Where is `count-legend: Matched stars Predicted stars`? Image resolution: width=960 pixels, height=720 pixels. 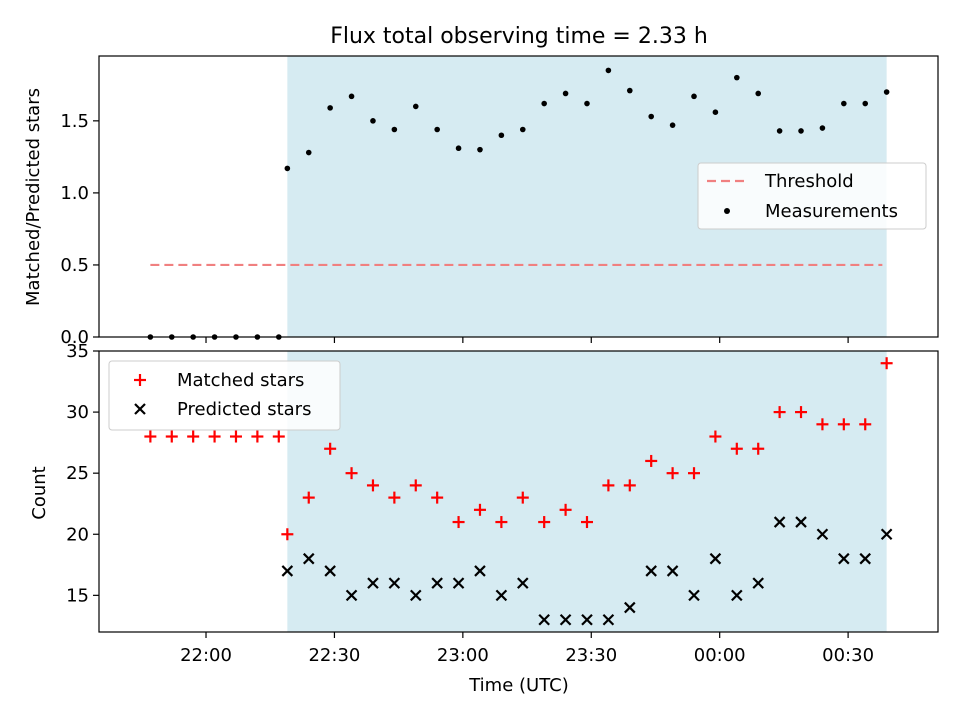 count-legend: Matched stars Predicted stars is located at coordinates (224, 395).